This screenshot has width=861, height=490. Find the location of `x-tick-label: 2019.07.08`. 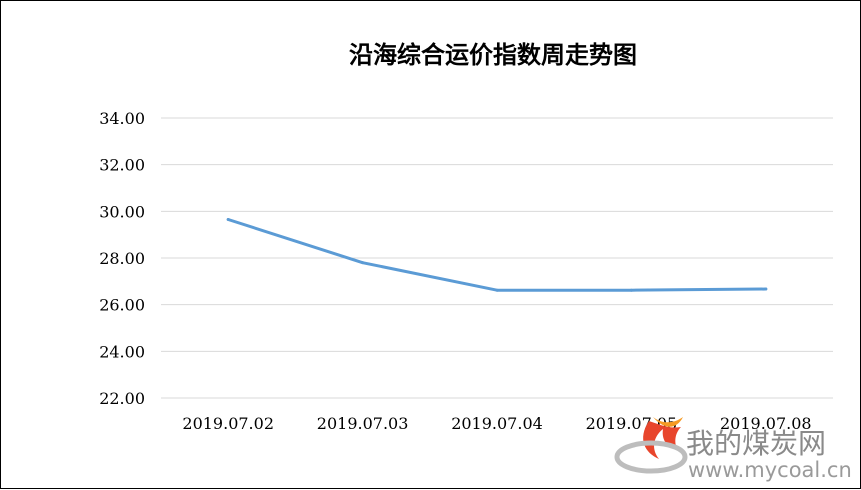

x-tick-label: 2019.07.08 is located at coordinates (766, 423).